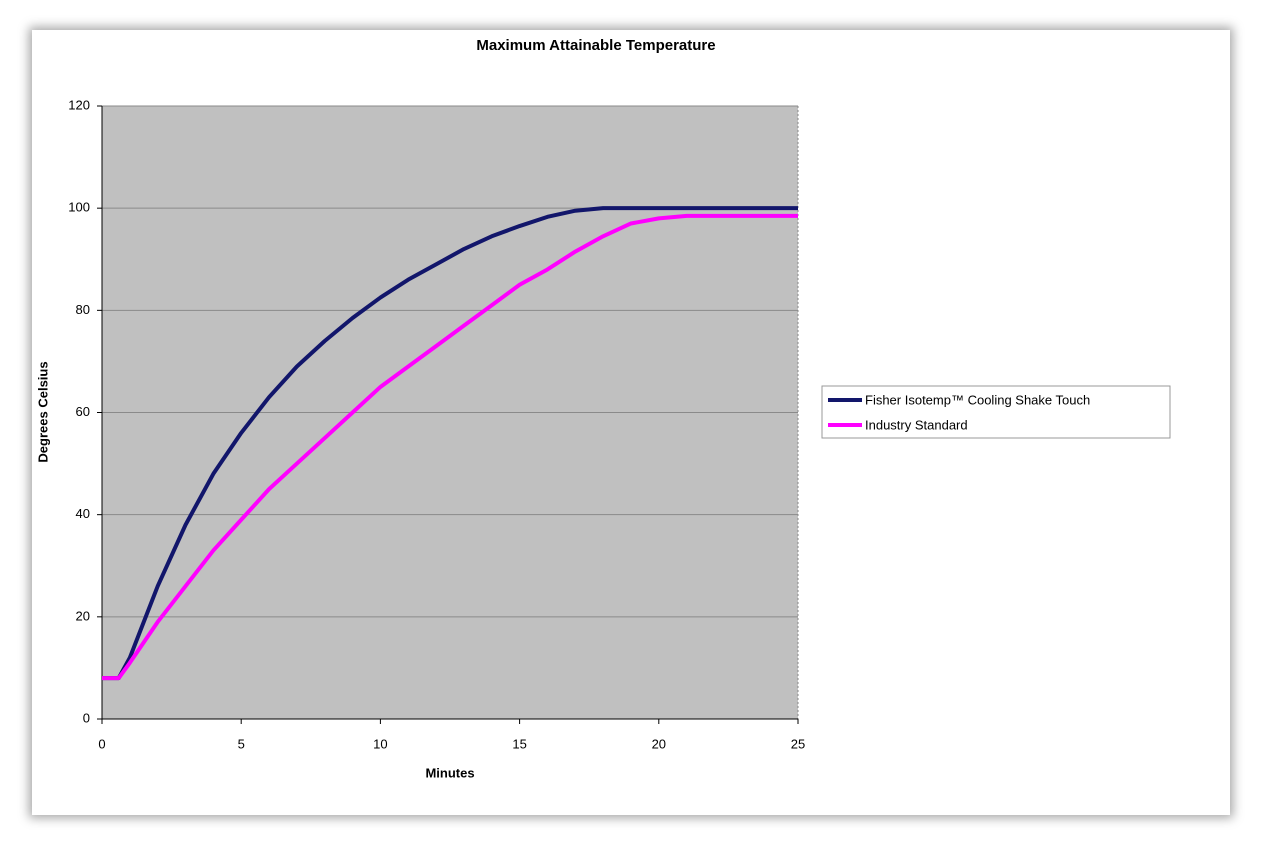 This screenshot has height=847, width=1262. What do you see at coordinates (659, 743) in the screenshot?
I see `x-tick-label: 20` at bounding box center [659, 743].